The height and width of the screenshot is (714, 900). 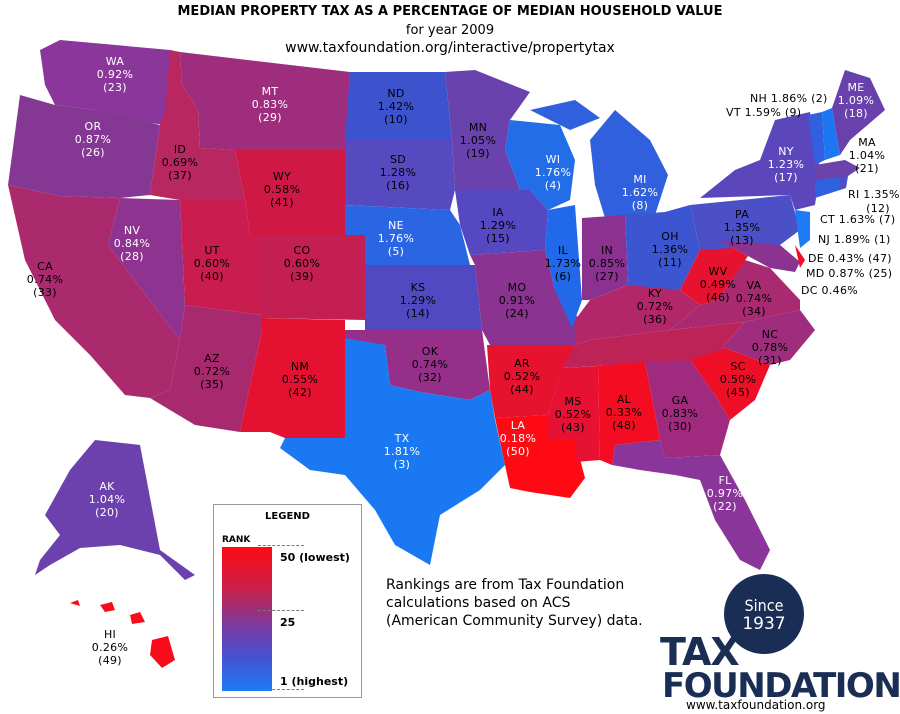 I want to click on state-label-ms: MS 0.52% (43), so click(x=573, y=414).